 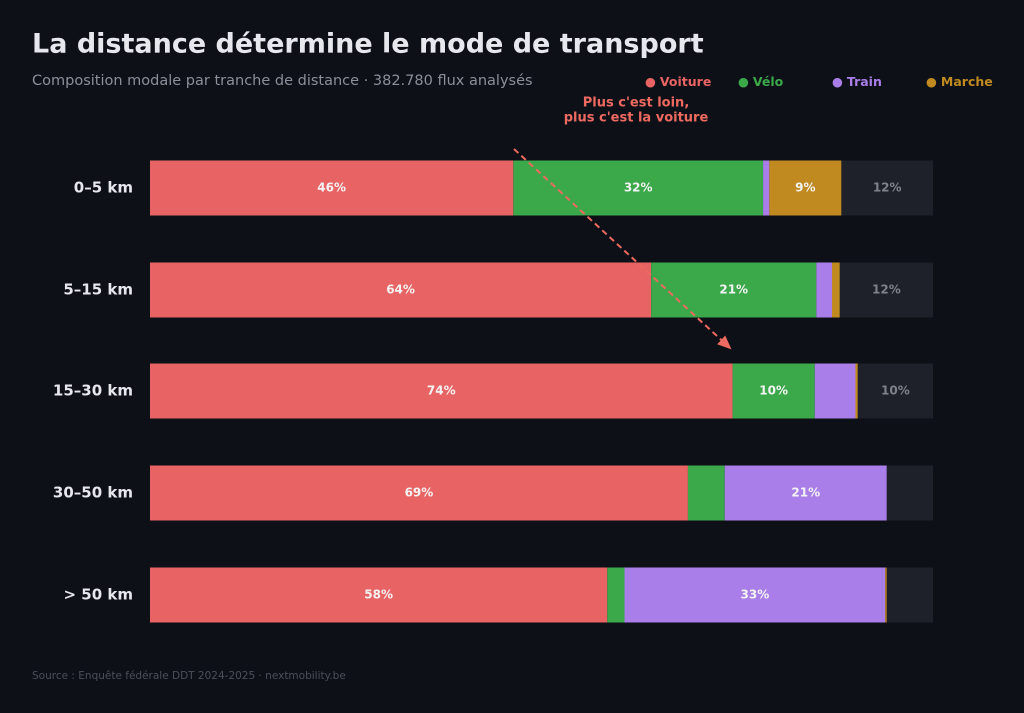 I want to click on data-label: 69%, so click(x=419, y=493).